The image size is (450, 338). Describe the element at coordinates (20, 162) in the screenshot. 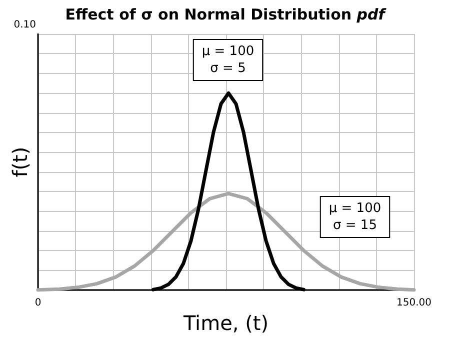

I see `y-axis-title: f(t)` at that location.